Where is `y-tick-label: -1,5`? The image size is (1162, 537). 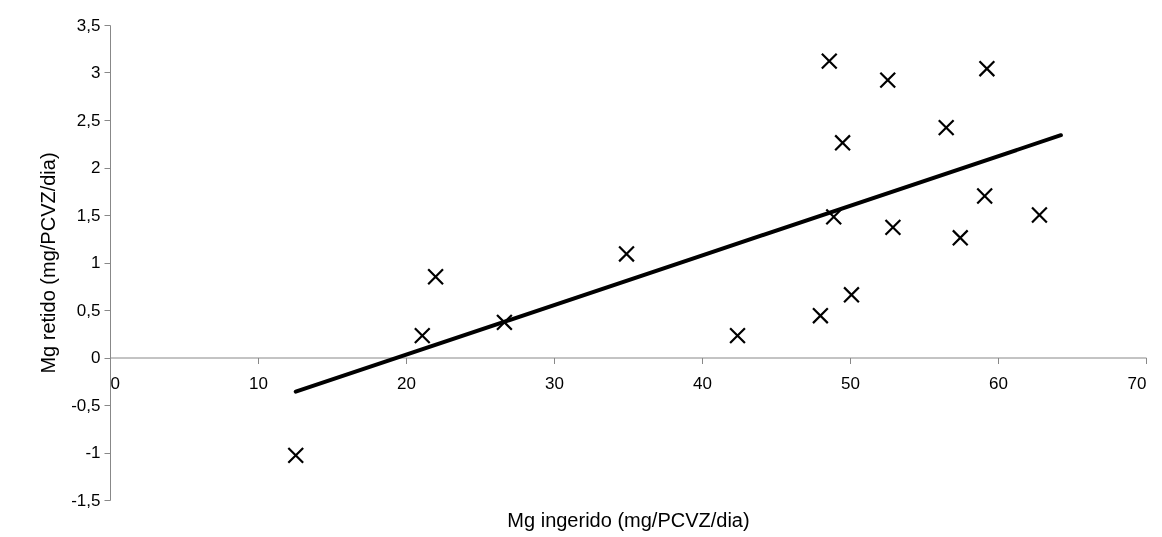
y-tick-label: -1,5 is located at coordinates (86, 500).